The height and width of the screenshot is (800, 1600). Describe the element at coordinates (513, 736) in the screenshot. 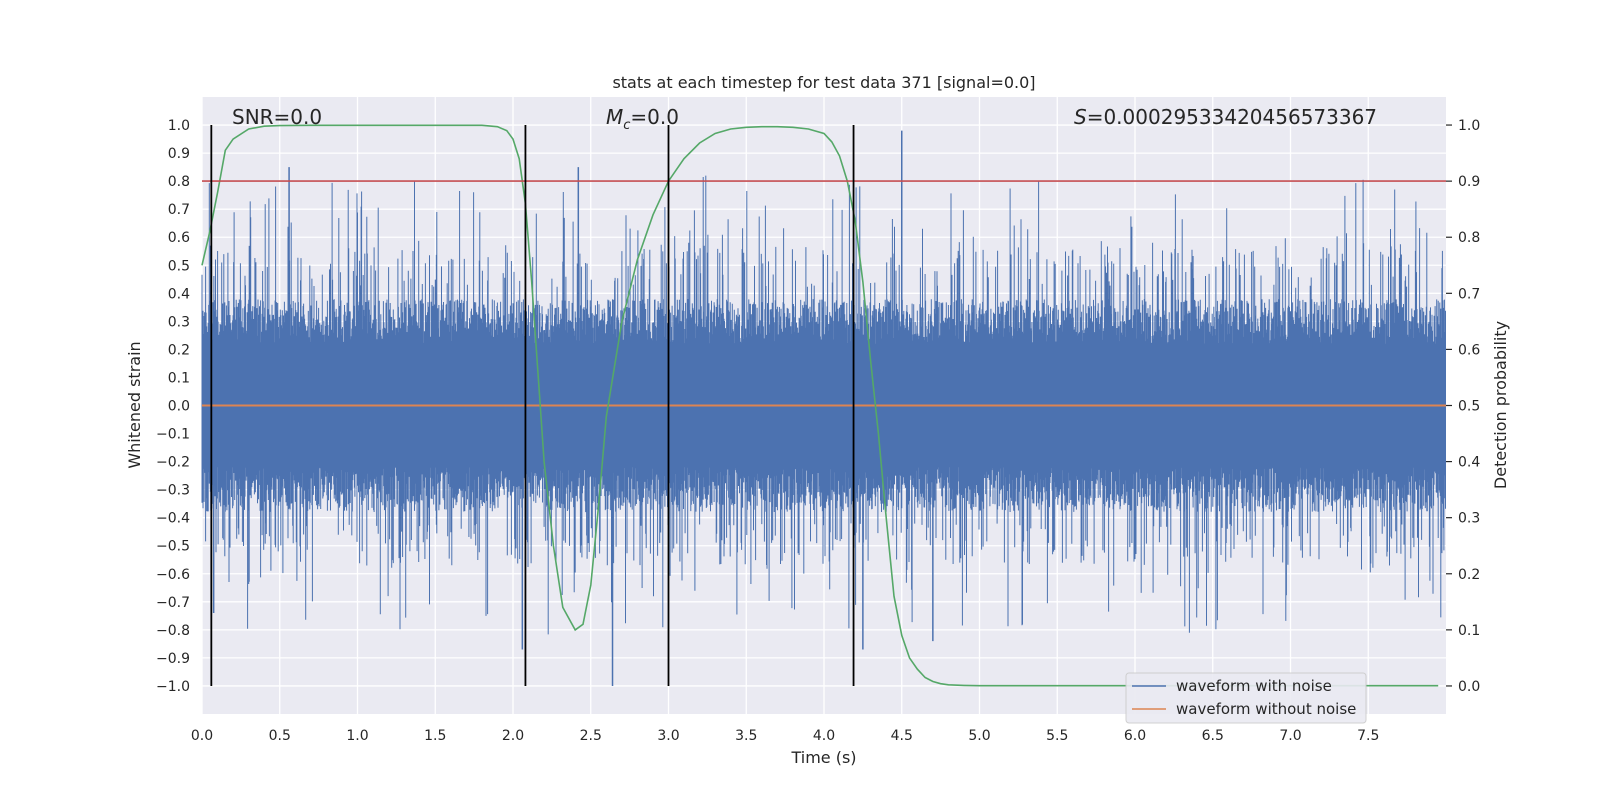

I see `x-tick-label: 2.0` at that location.